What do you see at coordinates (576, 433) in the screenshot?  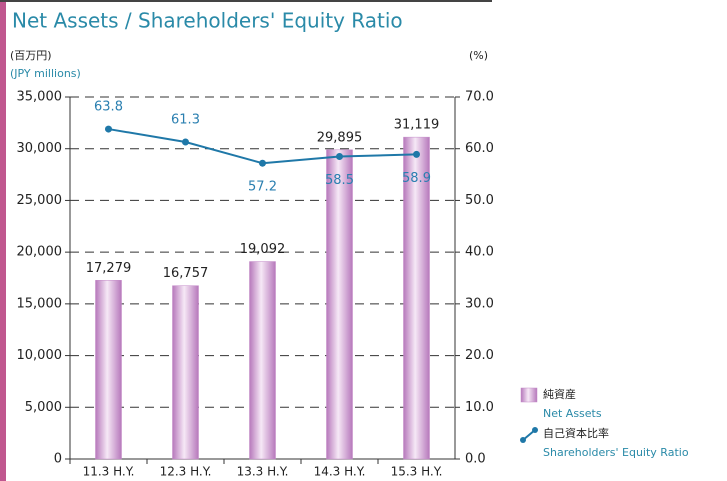 I see `legend-label: 自己資本比率` at bounding box center [576, 433].